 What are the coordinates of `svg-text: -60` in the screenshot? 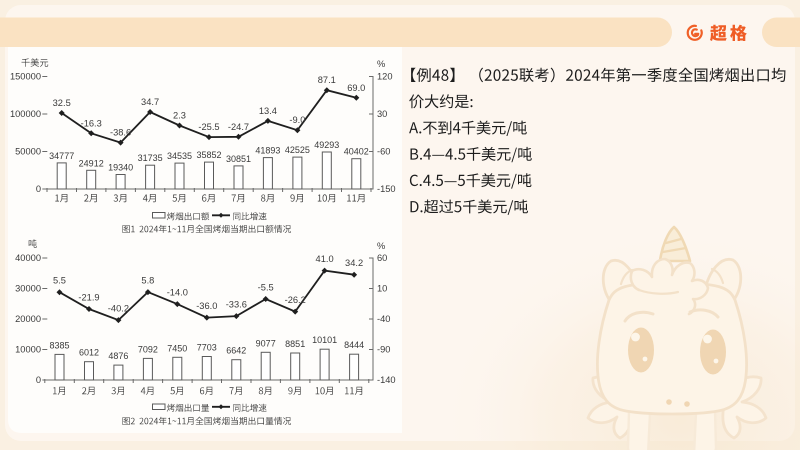 It's located at (383, 152).